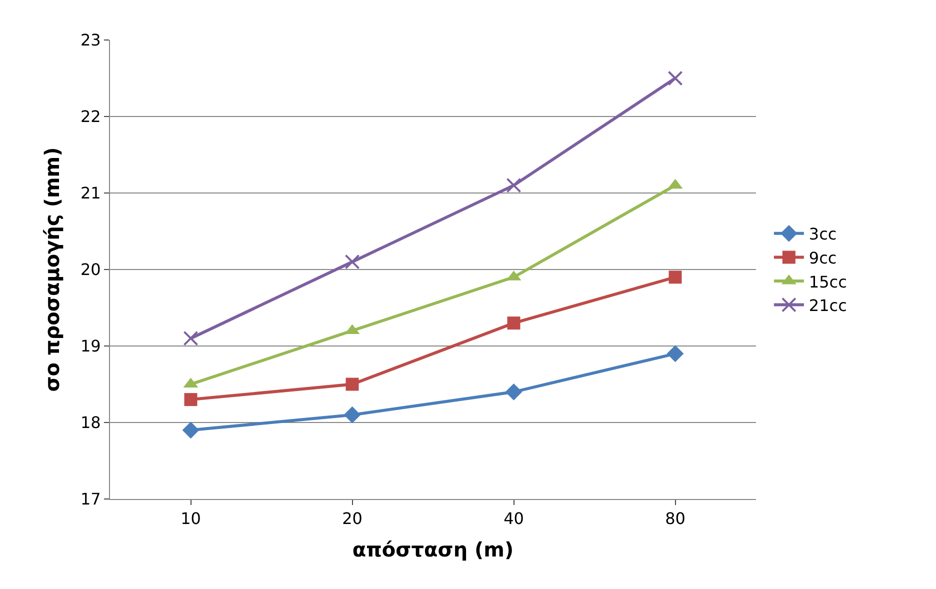 The image size is (936, 589). Describe the element at coordinates (675, 518) in the screenshot. I see `x-tick-label: 80` at that location.